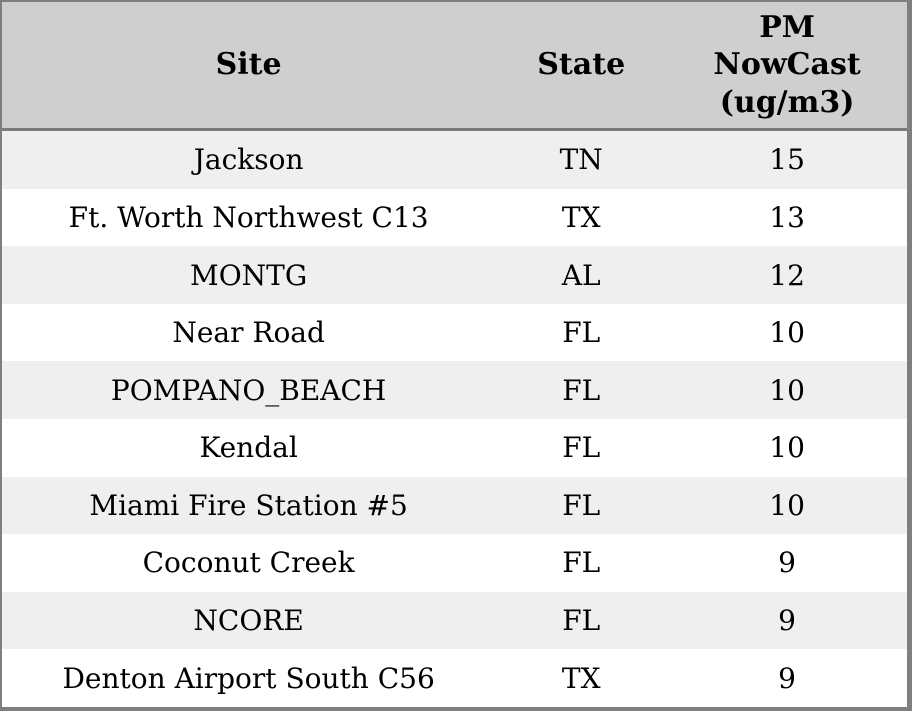 The image size is (912, 711). What do you see at coordinates (454, 390) in the screenshot?
I see `table-row: POMPANO_BEACH FL 10` at bounding box center [454, 390].